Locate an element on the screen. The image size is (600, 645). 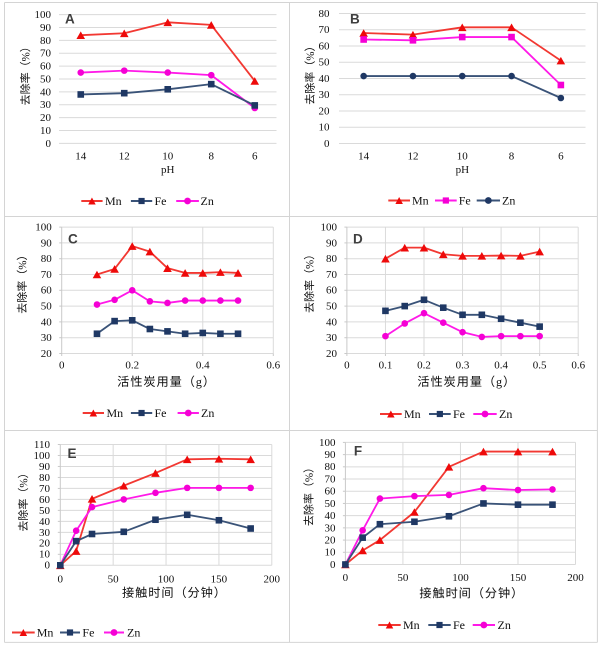
svg-text: 6 is located at coordinates (561, 156).